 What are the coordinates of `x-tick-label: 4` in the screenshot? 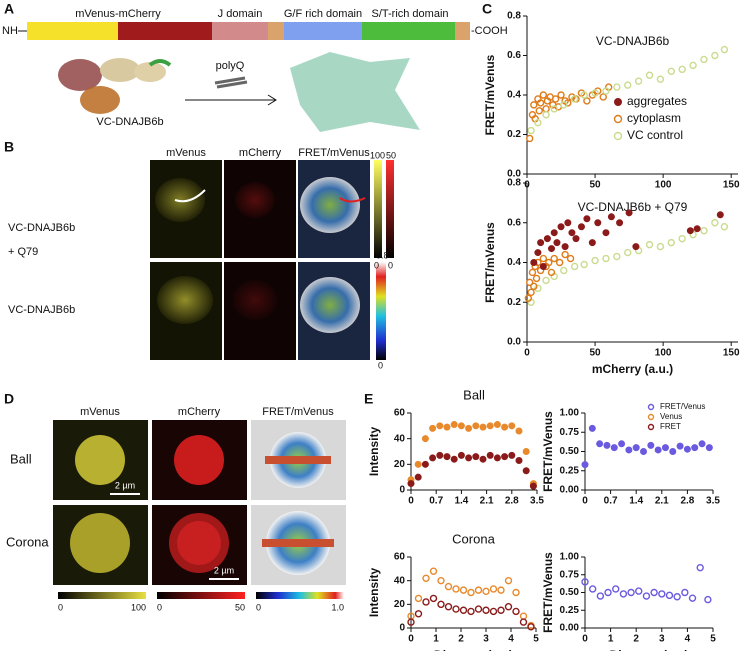 It's located at (511, 639).